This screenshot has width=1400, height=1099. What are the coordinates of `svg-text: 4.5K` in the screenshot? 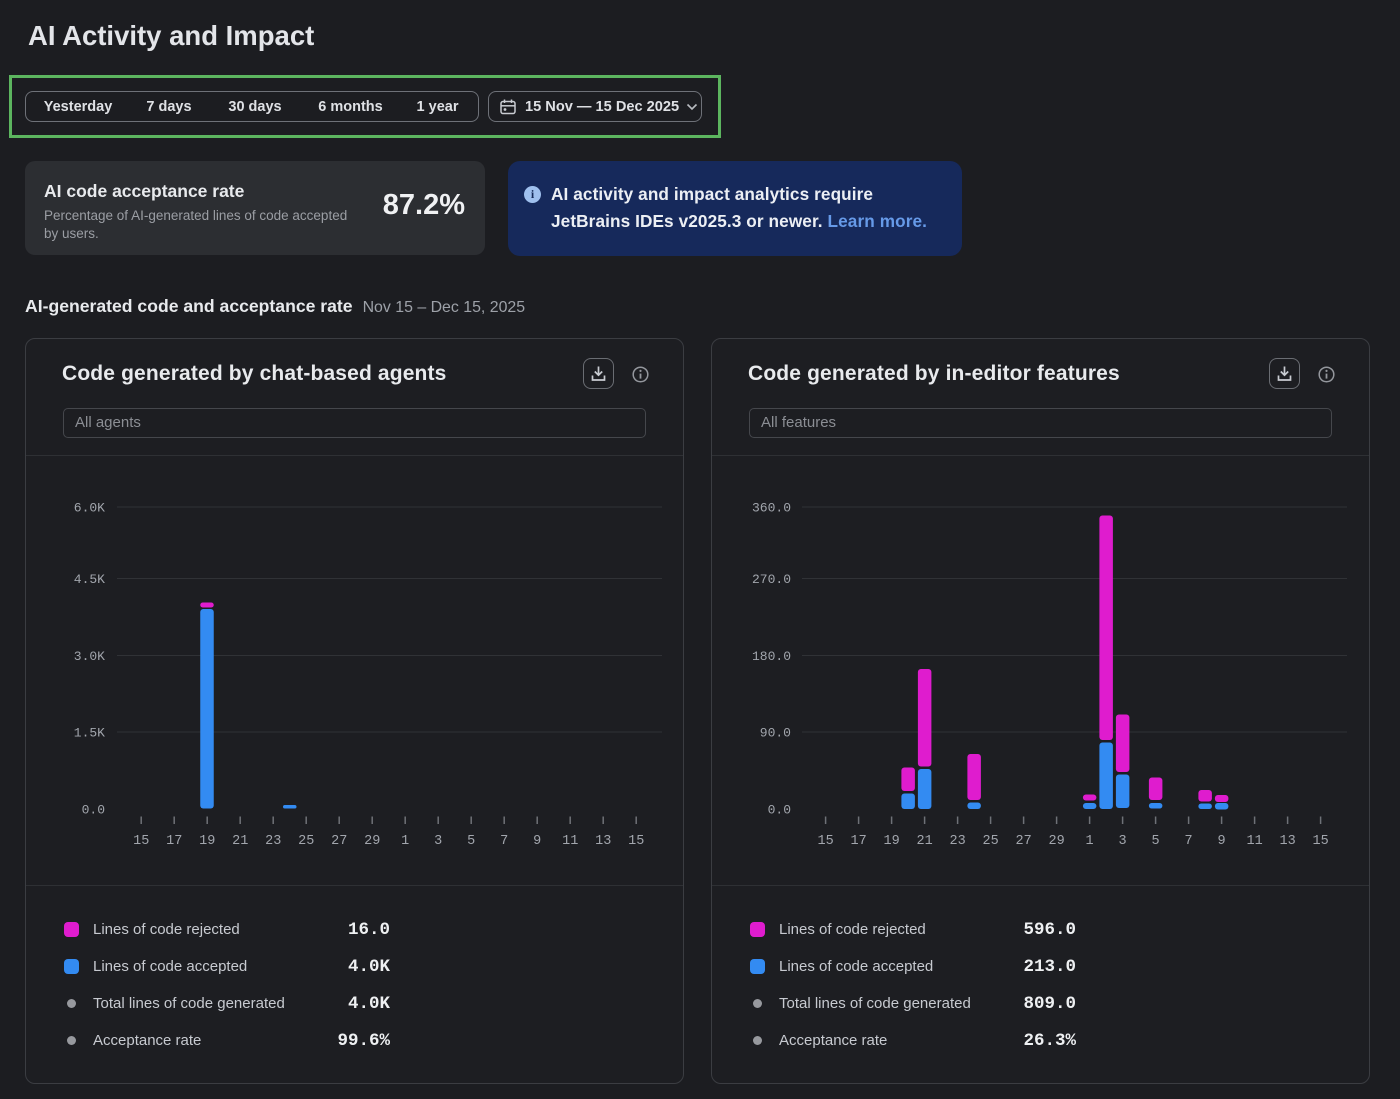 It's located at (89, 579).